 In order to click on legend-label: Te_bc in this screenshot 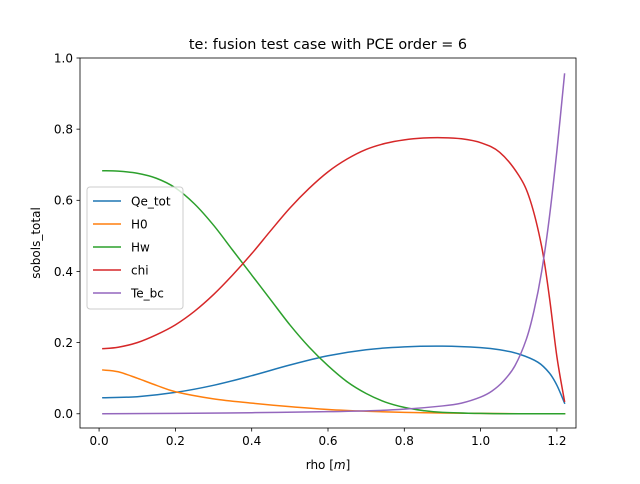, I will do `click(147, 294)`.